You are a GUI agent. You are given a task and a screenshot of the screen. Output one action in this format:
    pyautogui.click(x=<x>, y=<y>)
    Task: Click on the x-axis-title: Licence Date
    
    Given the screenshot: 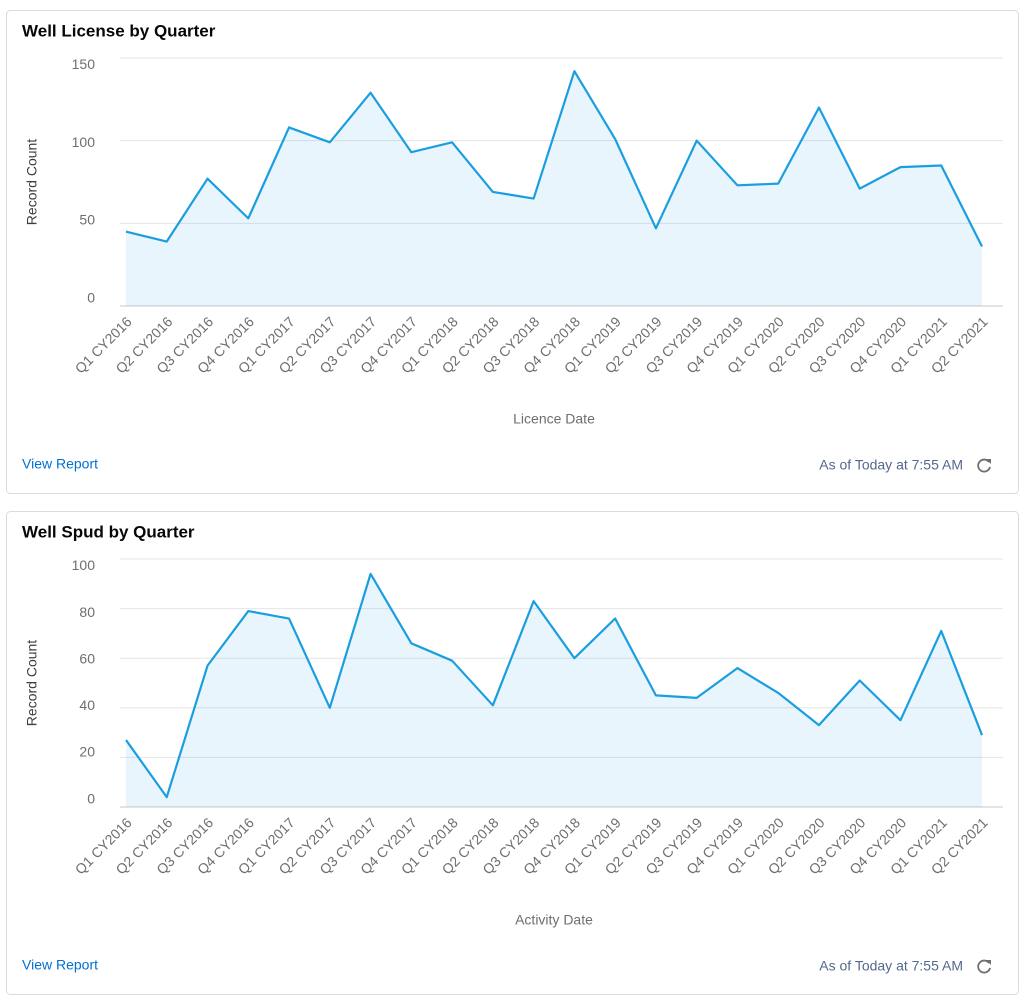 What is the action you would take?
    pyautogui.click(x=554, y=419)
    